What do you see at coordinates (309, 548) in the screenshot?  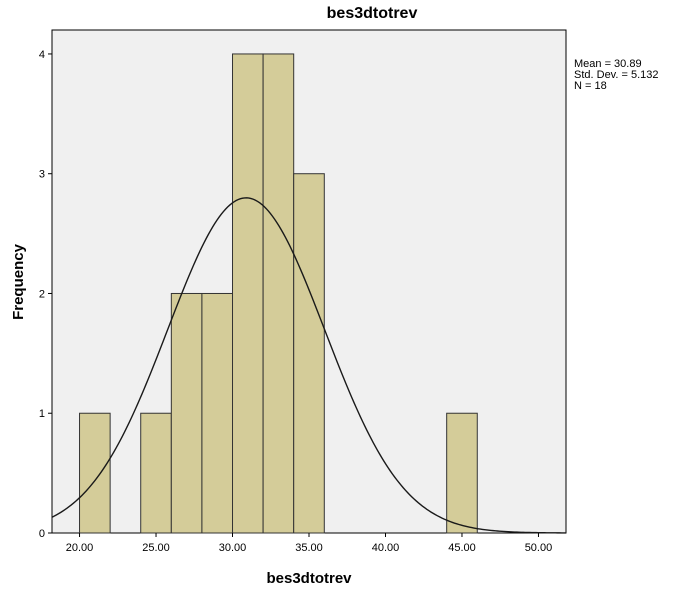 I see `x-tick-label: 35.00` at bounding box center [309, 548].